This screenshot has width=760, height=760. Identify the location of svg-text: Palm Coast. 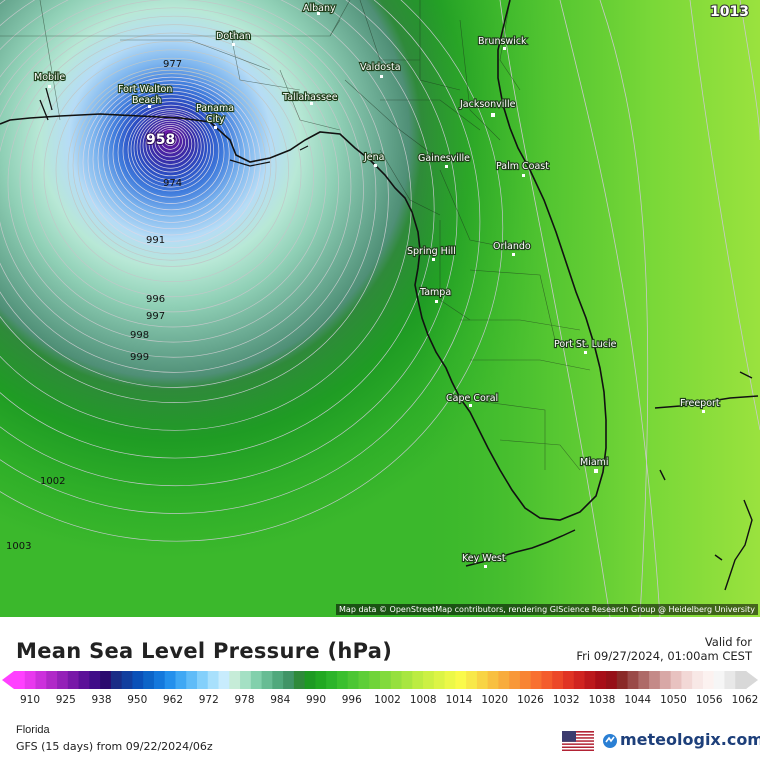
(522, 166).